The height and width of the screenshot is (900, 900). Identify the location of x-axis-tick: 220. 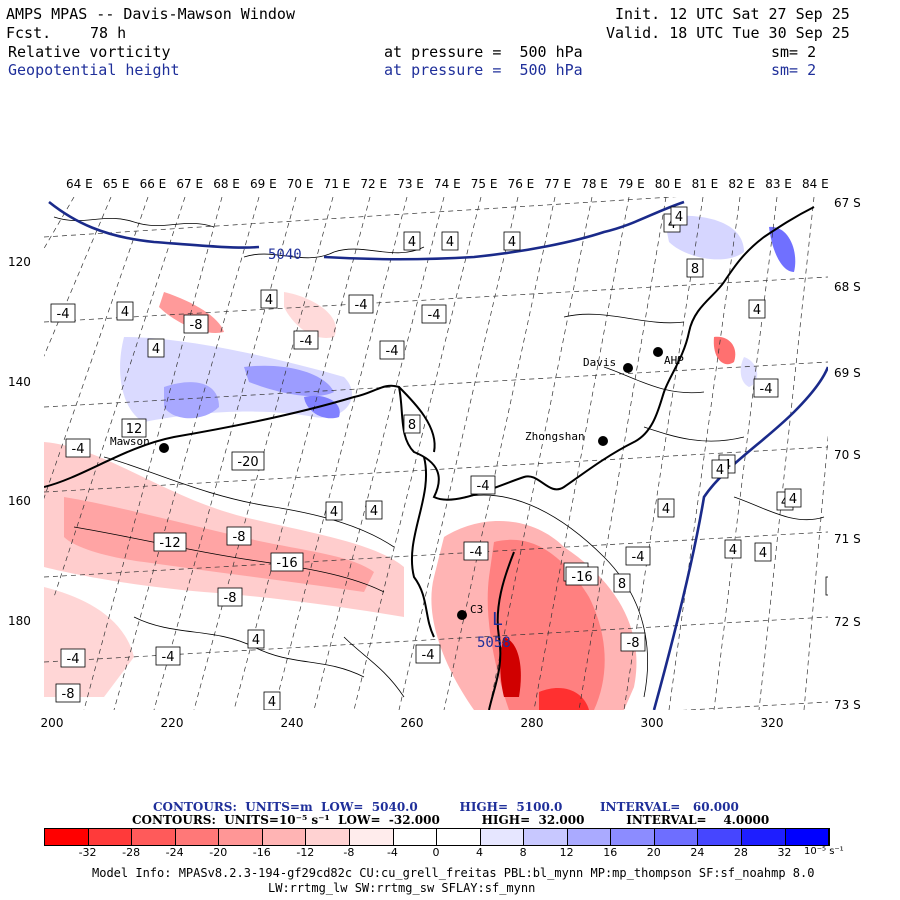
(172, 723).